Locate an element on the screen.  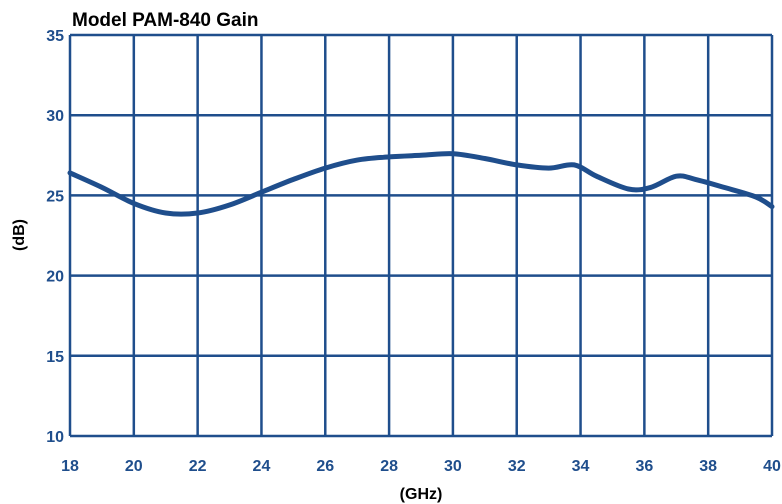
x-tick-label: 34 is located at coordinates (581, 466).